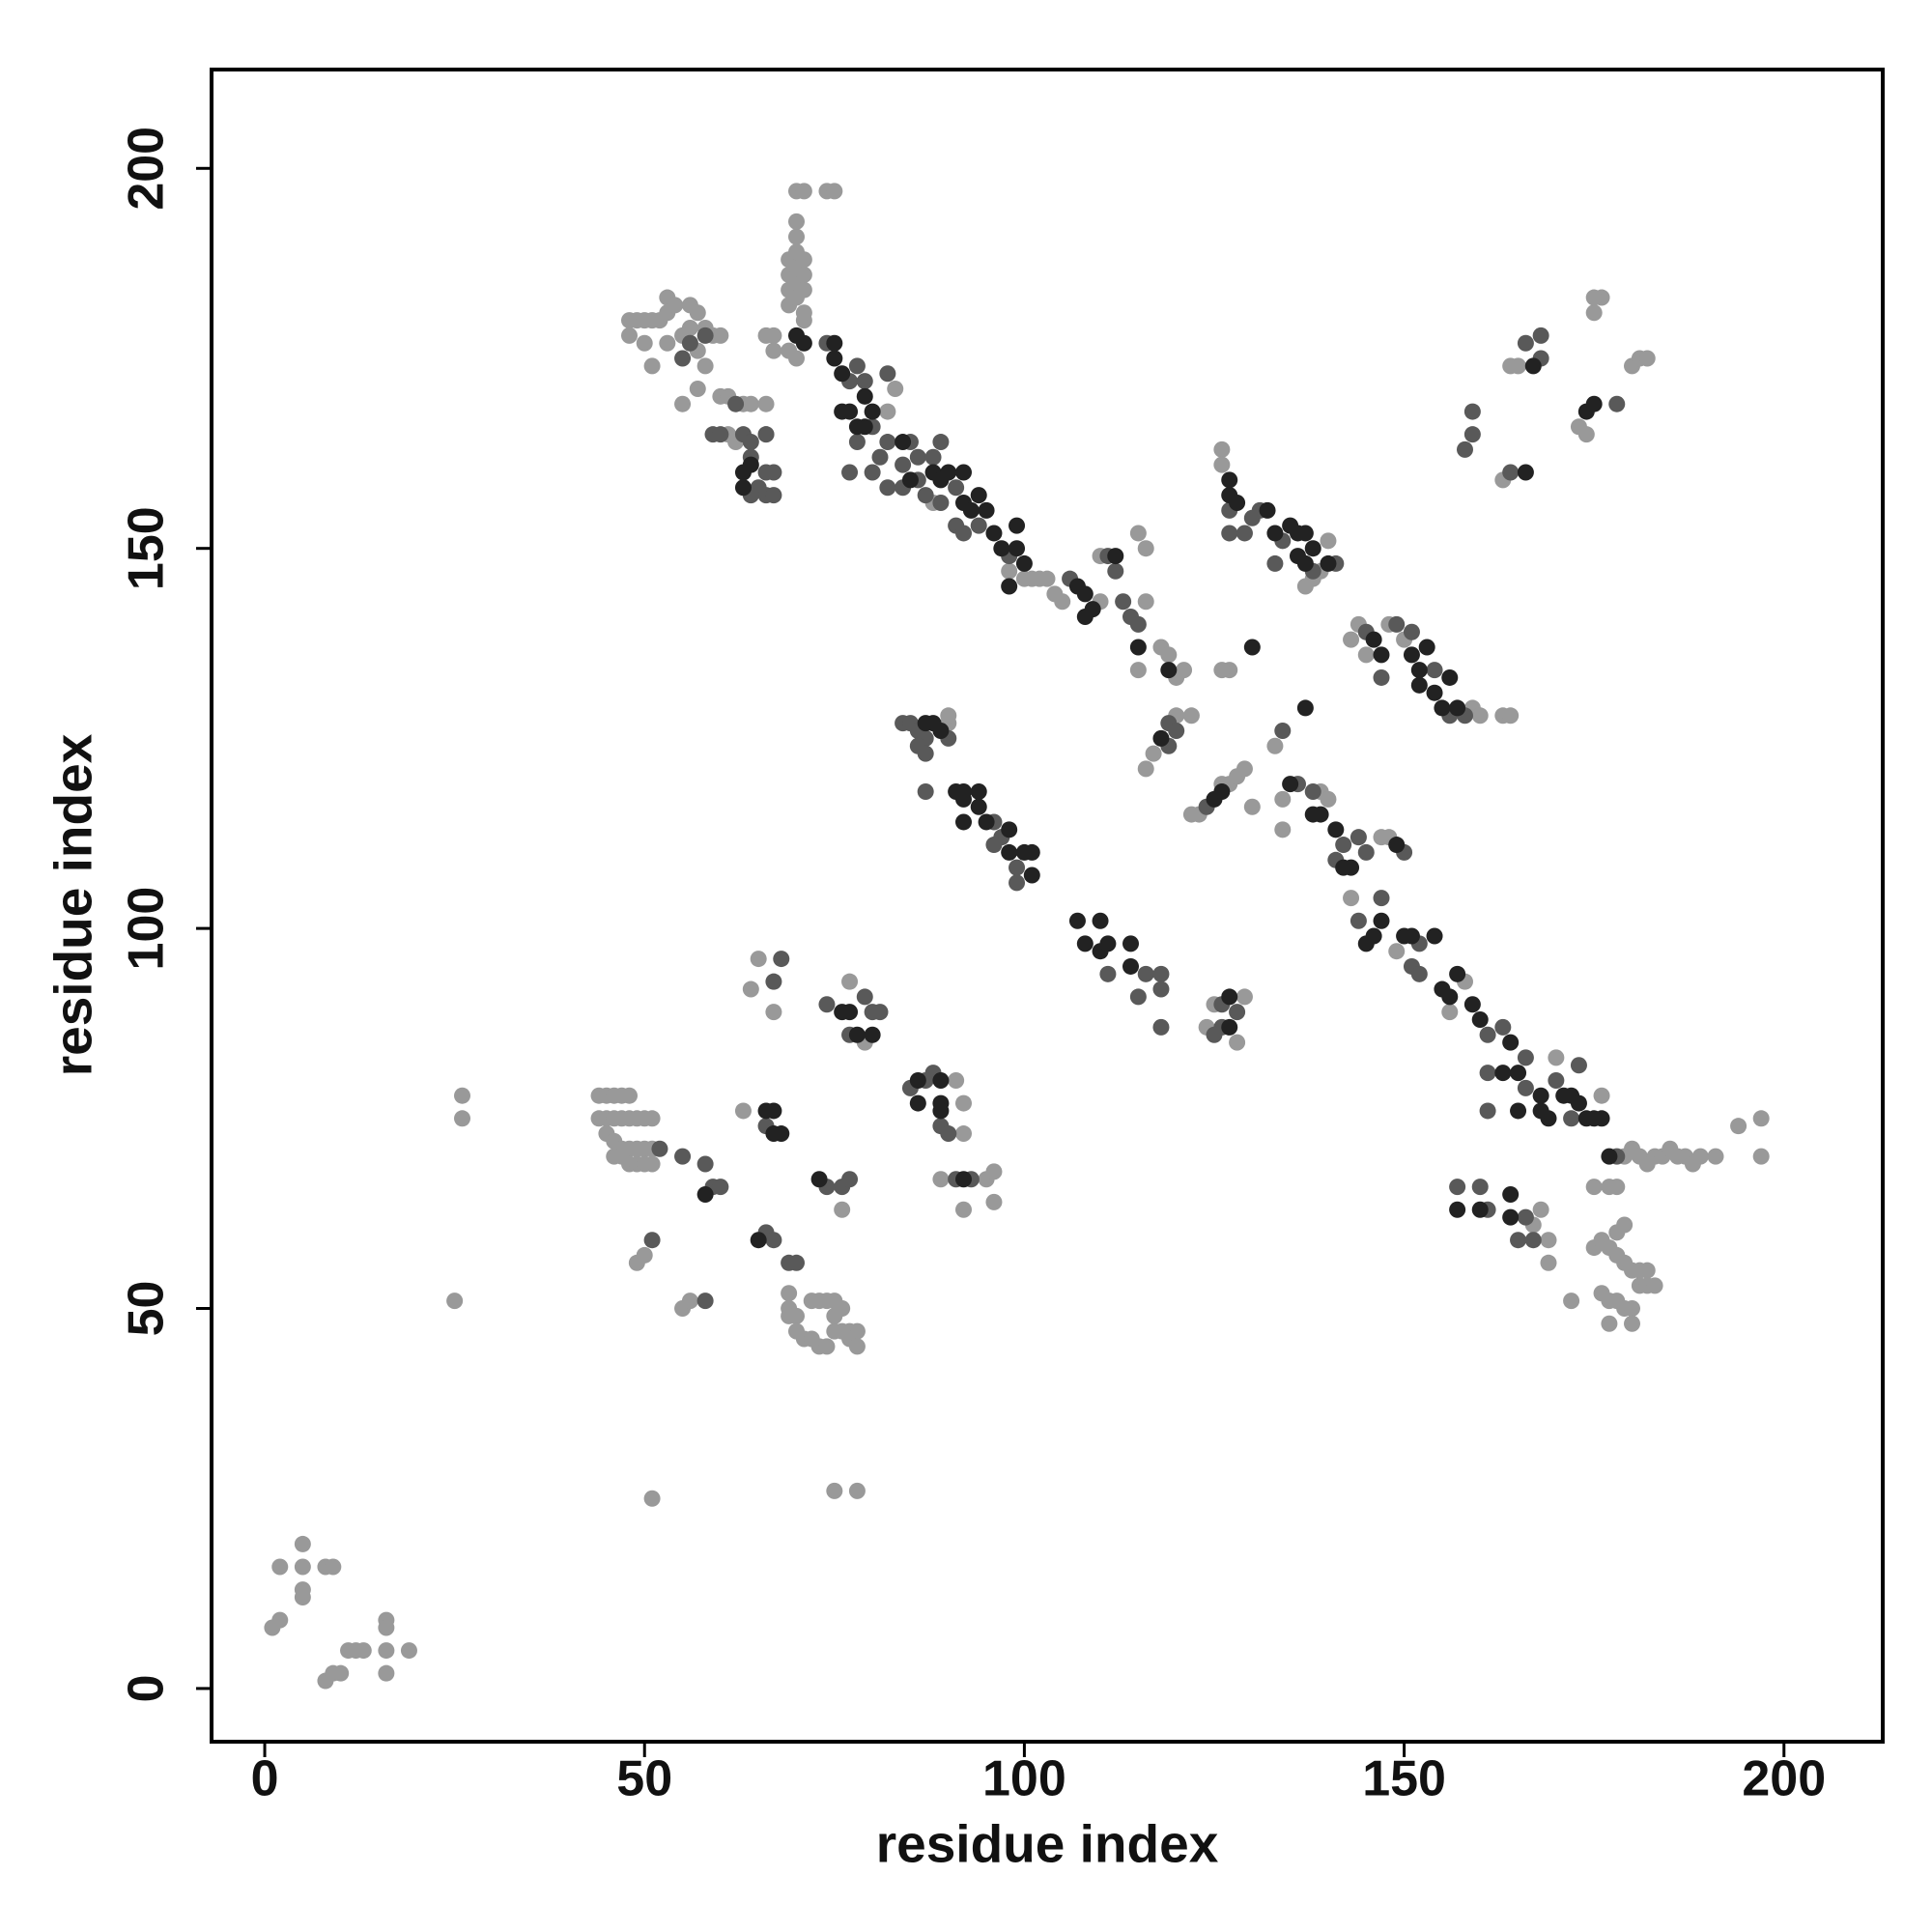 The height and width of the screenshot is (1932, 1932). I want to click on x-tick-label: 50, so click(644, 1779).